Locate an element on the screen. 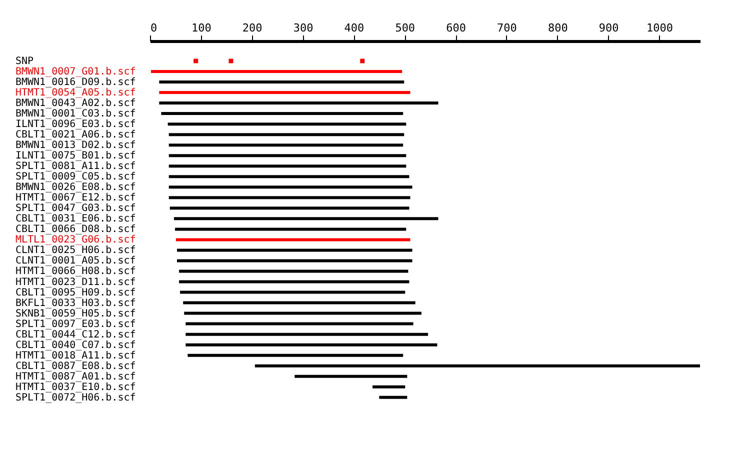 This screenshot has width=750, height=460. y-tick-label: HTMT1_0037_E10.b.scf is located at coordinates (76, 387).